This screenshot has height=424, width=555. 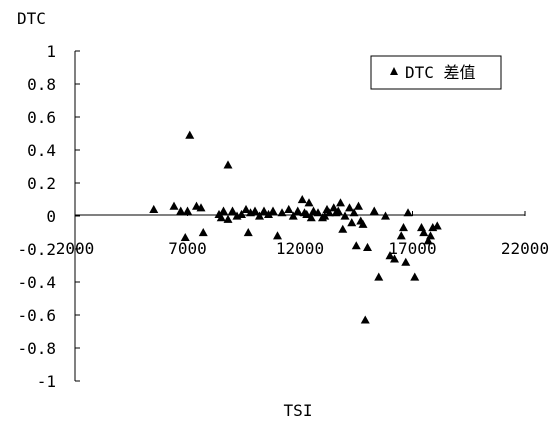 I want to click on y-ticks: 1 0.8 0.6 0.4 0.2 0 -0.2 -0.4 -0.6 -0.8 -1, so click(x=48, y=216).